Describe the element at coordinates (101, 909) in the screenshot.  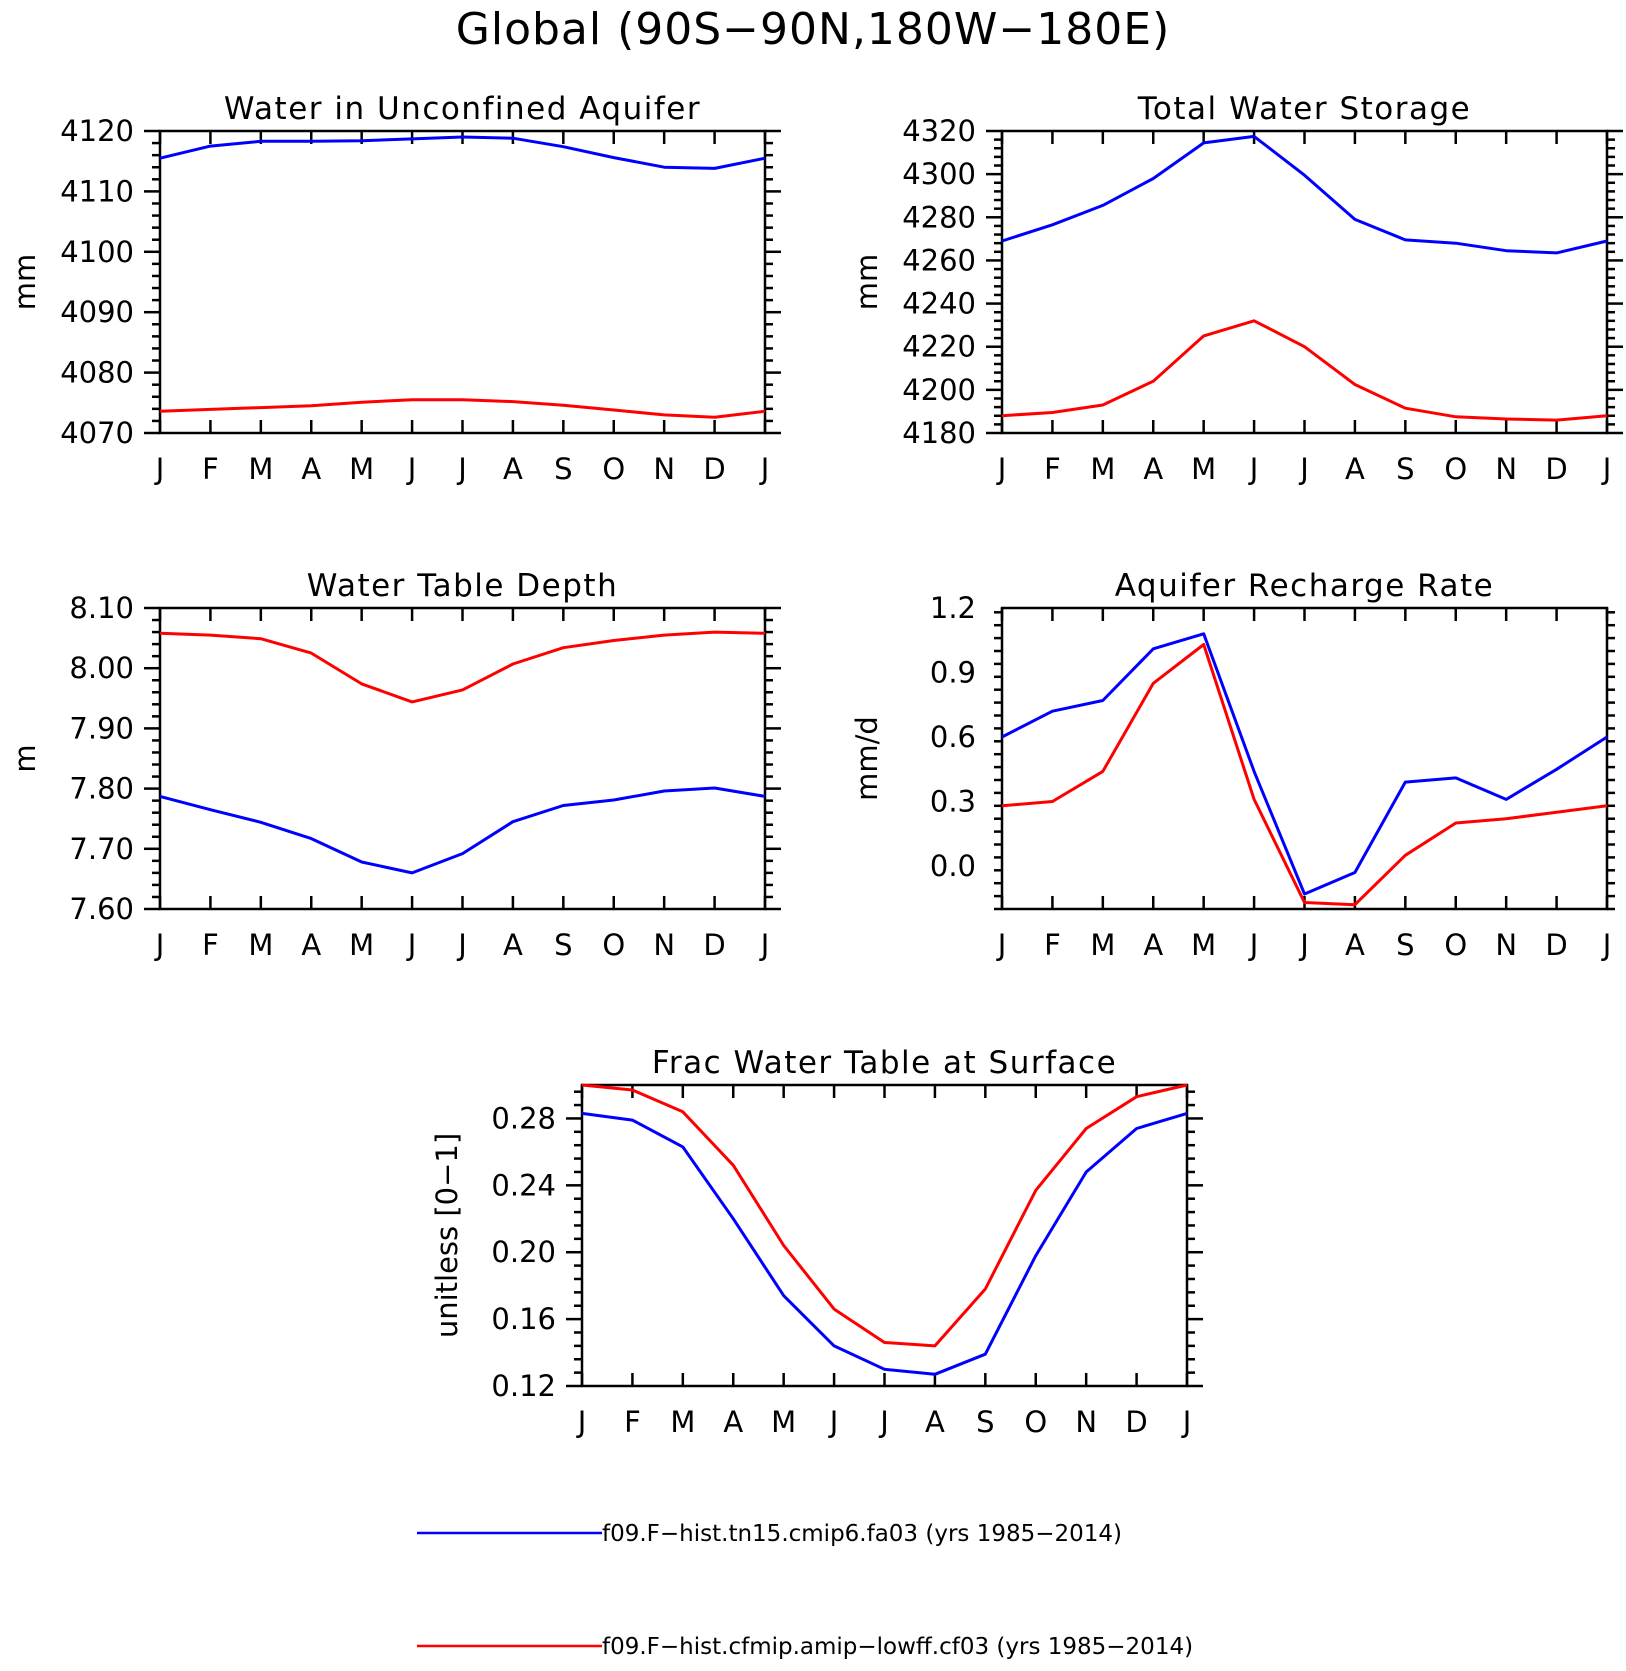
I see `y-tick-label: 7.60` at that location.